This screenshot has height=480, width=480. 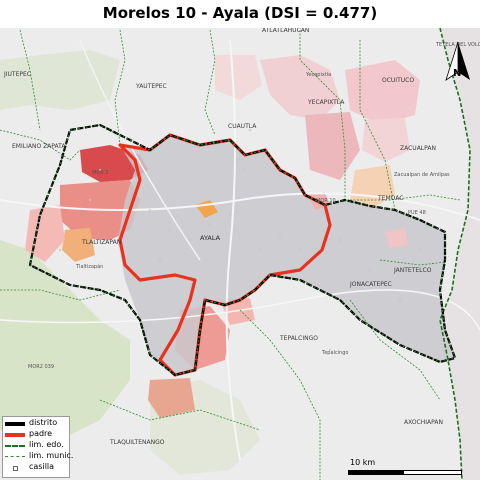 What do you see at coordinates (464, 61) in the screenshot?
I see `north-arrow-dark` at bounding box center [464, 61].